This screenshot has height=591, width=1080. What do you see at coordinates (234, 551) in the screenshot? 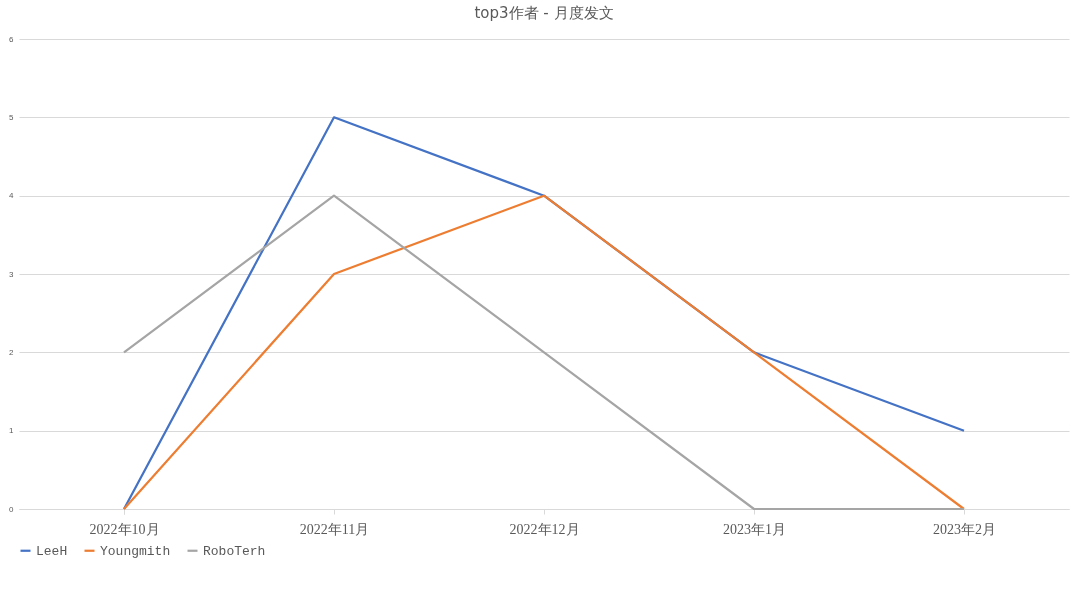
I see `legend-label: RoboTerh` at bounding box center [234, 551].